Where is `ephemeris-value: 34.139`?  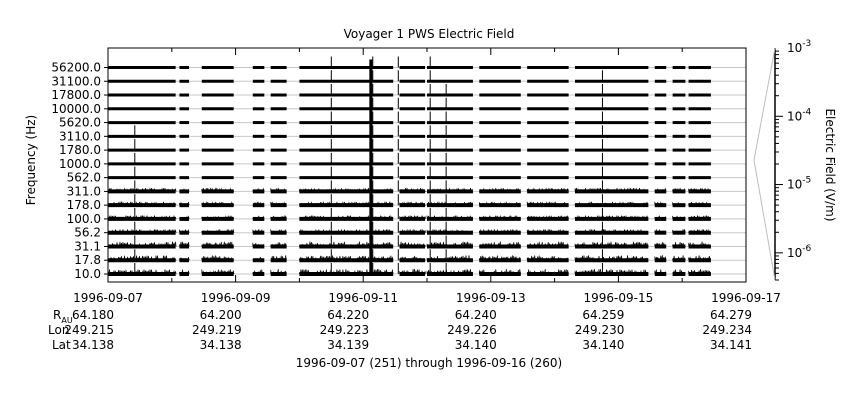
ephemeris-value: 34.139 is located at coordinates (348, 345).